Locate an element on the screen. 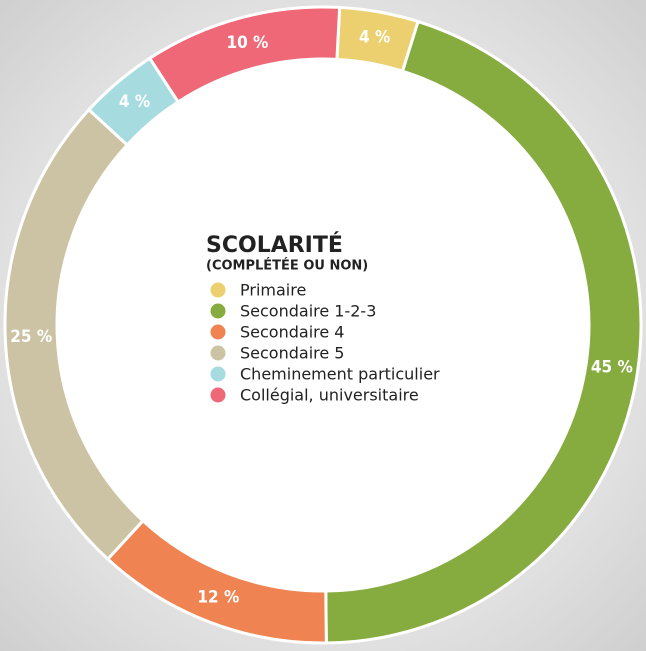 The image size is (646, 651). data-label: 12 % is located at coordinates (218, 598).